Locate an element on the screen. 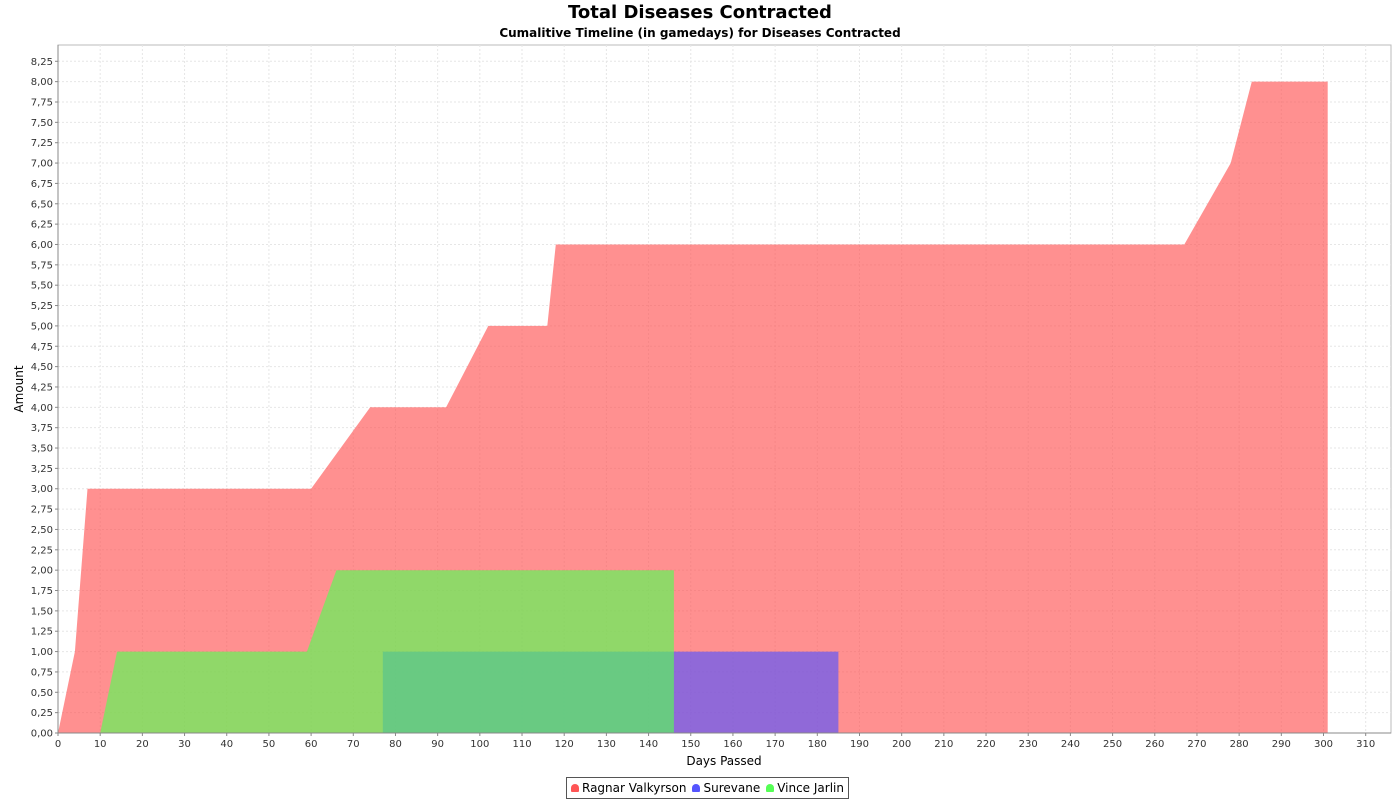  area-vince-jarlin is located at coordinates (387, 651).